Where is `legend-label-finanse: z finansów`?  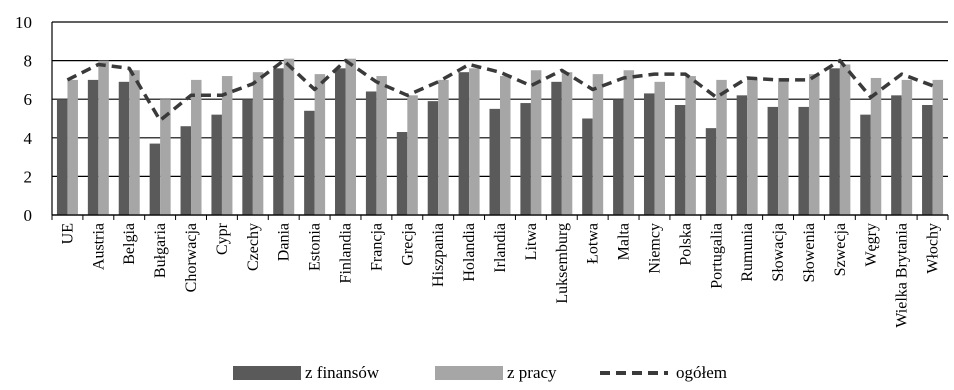 legend-label-finanse: z finansów is located at coordinates (342, 372).